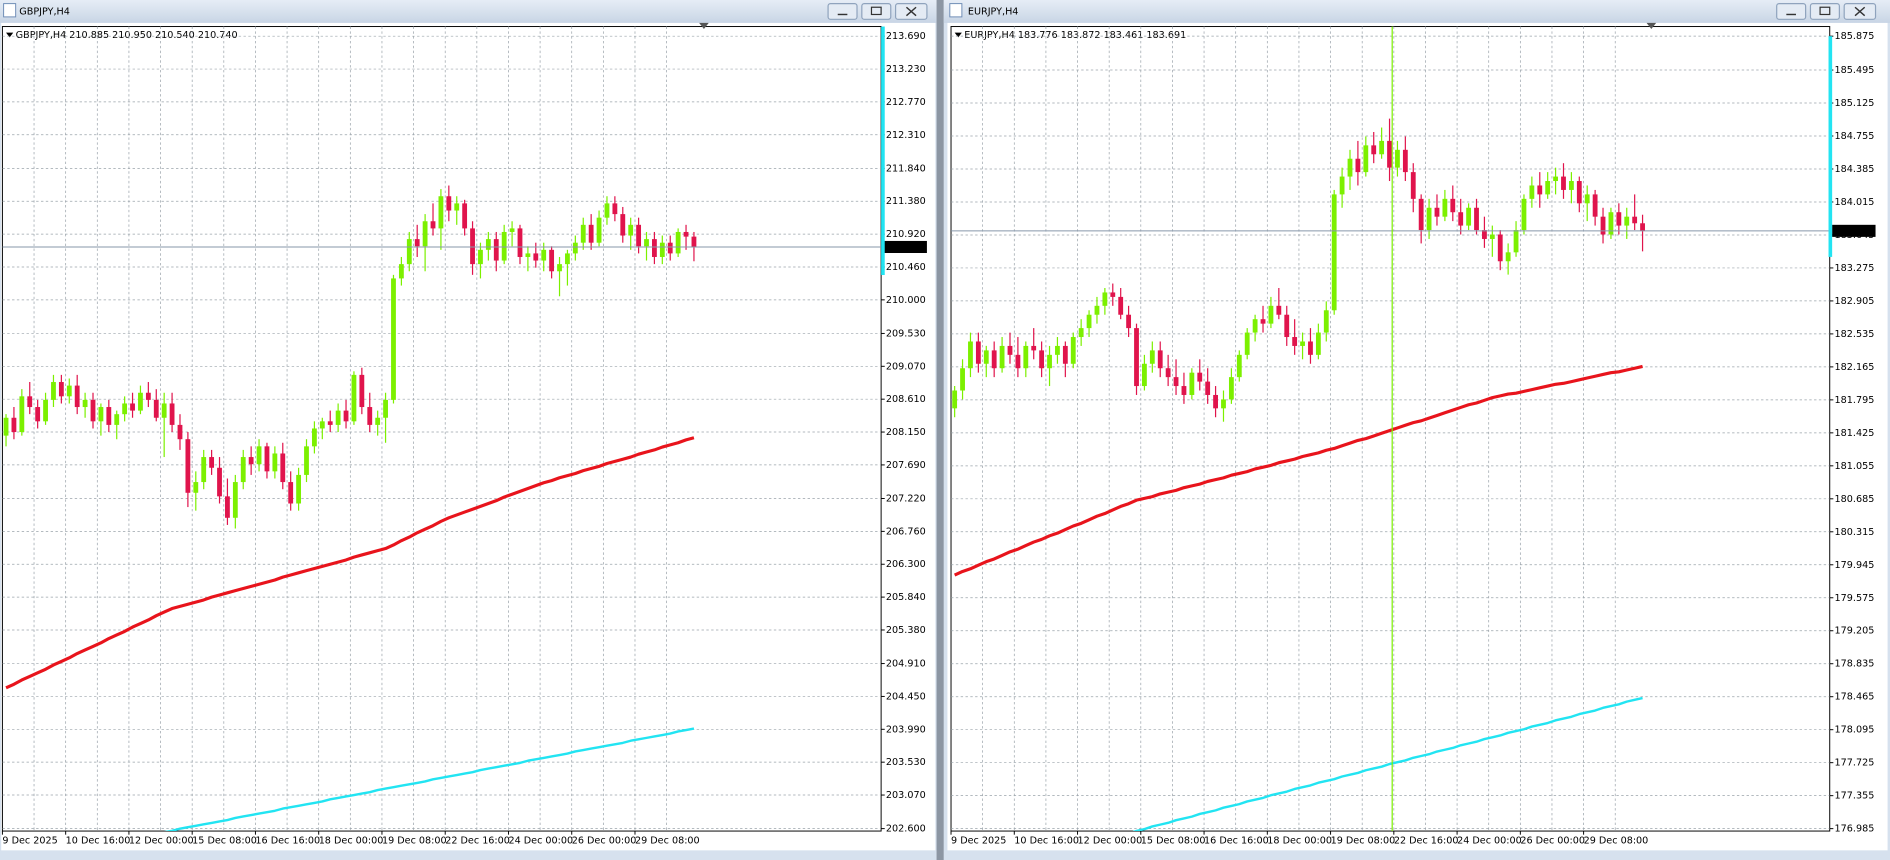  I want to click on last-price-label: 183.691, so click(1855, 231).